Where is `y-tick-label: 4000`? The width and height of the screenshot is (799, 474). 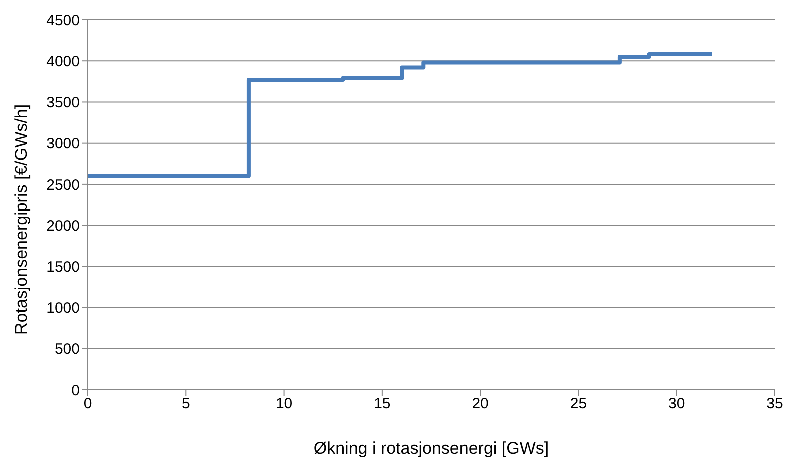
y-tick-label: 4000 is located at coordinates (63, 61).